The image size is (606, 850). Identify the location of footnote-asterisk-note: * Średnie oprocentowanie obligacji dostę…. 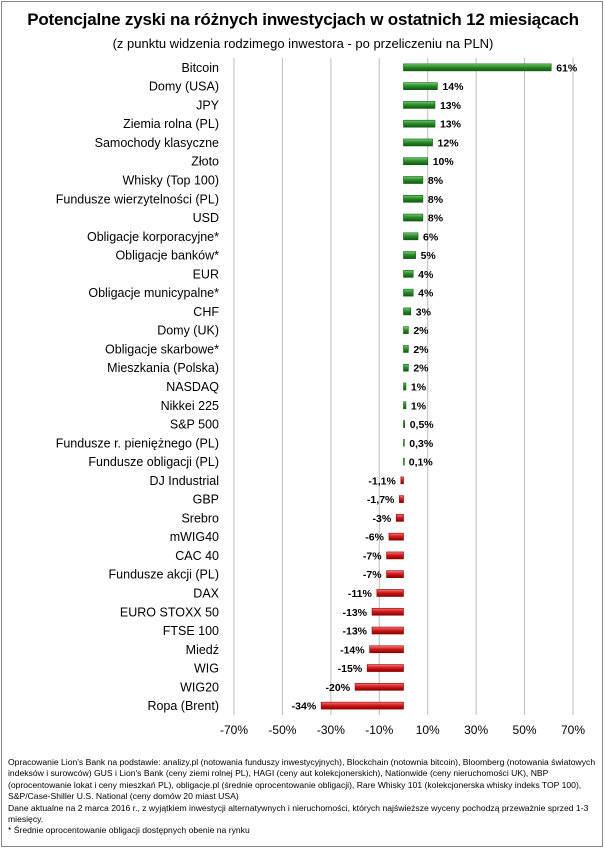
(129, 830).